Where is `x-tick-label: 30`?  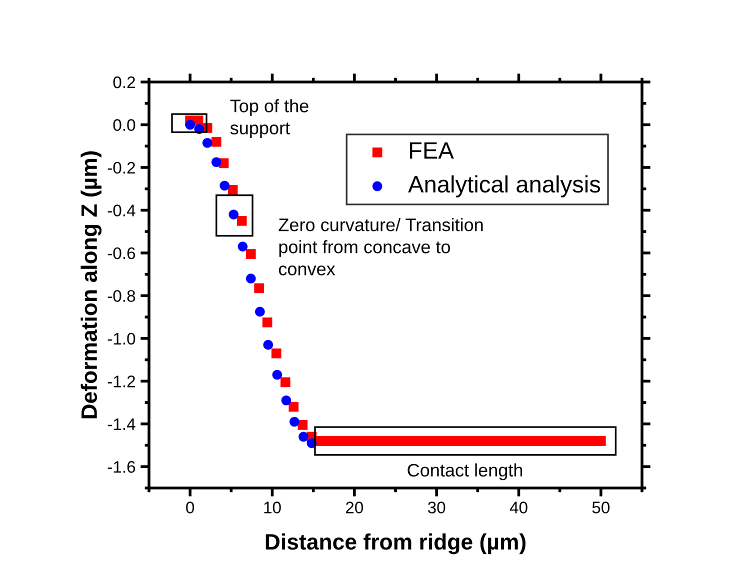
x-tick-label: 30 is located at coordinates (437, 508).